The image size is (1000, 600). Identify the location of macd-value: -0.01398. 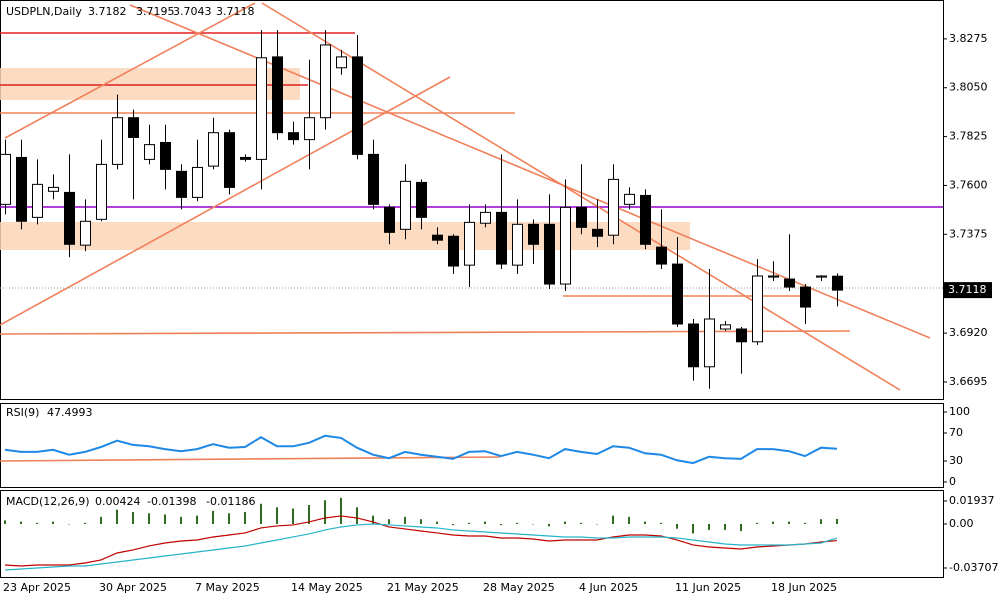
(171, 501).